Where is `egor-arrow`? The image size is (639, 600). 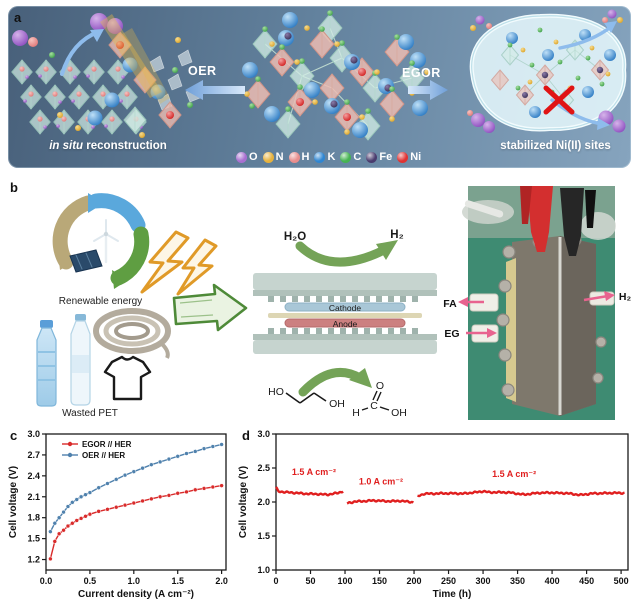 egor-arrow is located at coordinates (428, 90).